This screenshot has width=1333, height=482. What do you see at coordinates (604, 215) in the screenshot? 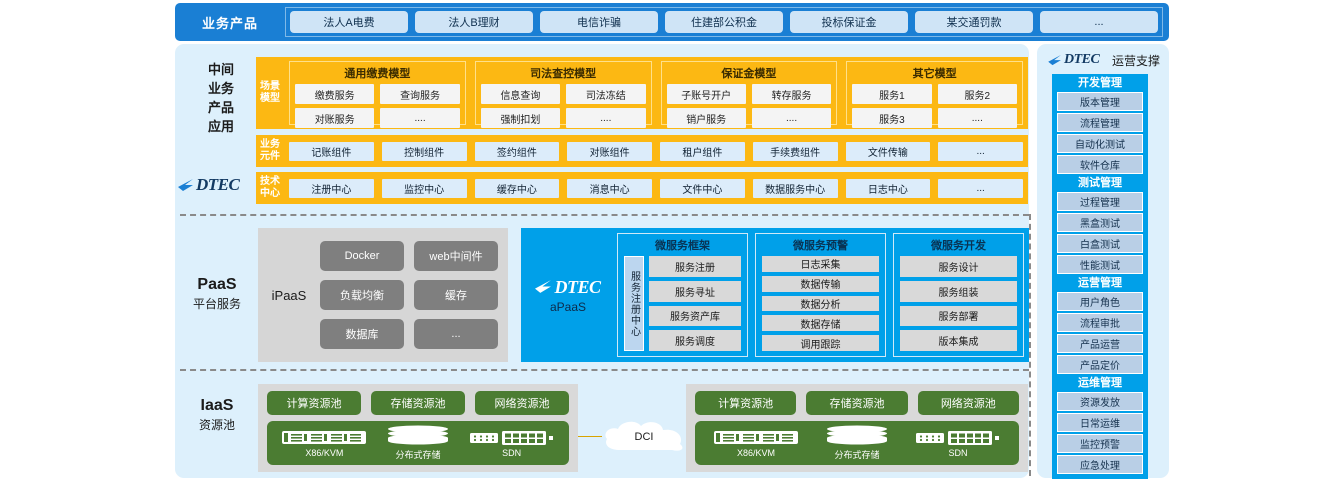
I see `divider-middle-paas` at bounding box center [604, 215].